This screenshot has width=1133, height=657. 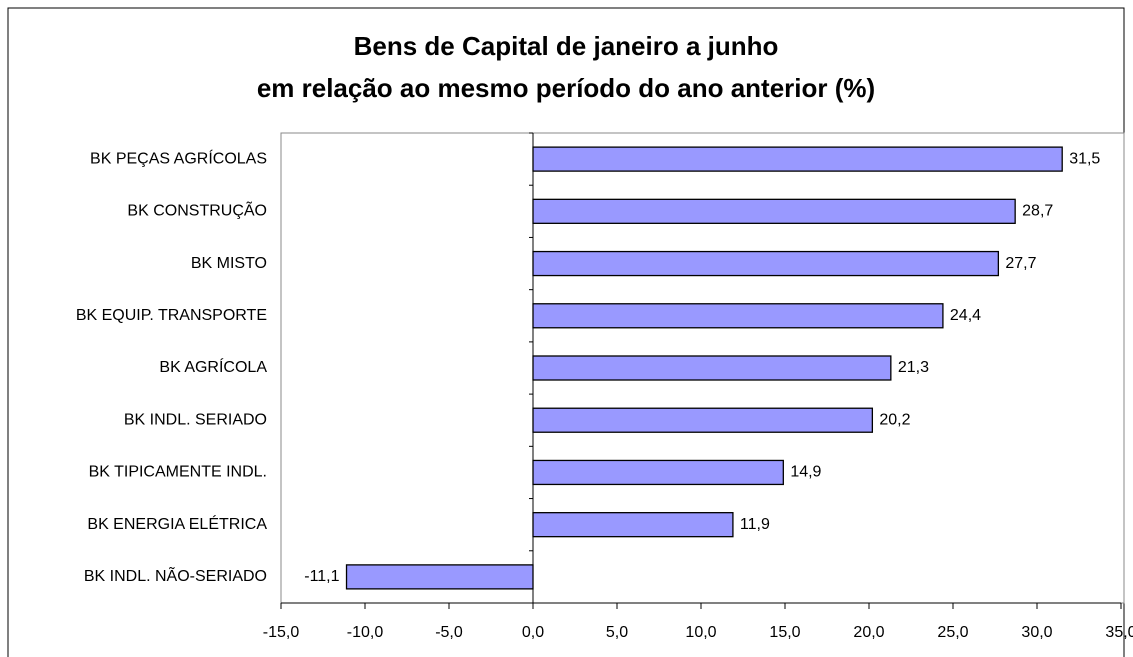 What do you see at coordinates (533, 632) in the screenshot?
I see `x-tick-label: 0,0` at bounding box center [533, 632].